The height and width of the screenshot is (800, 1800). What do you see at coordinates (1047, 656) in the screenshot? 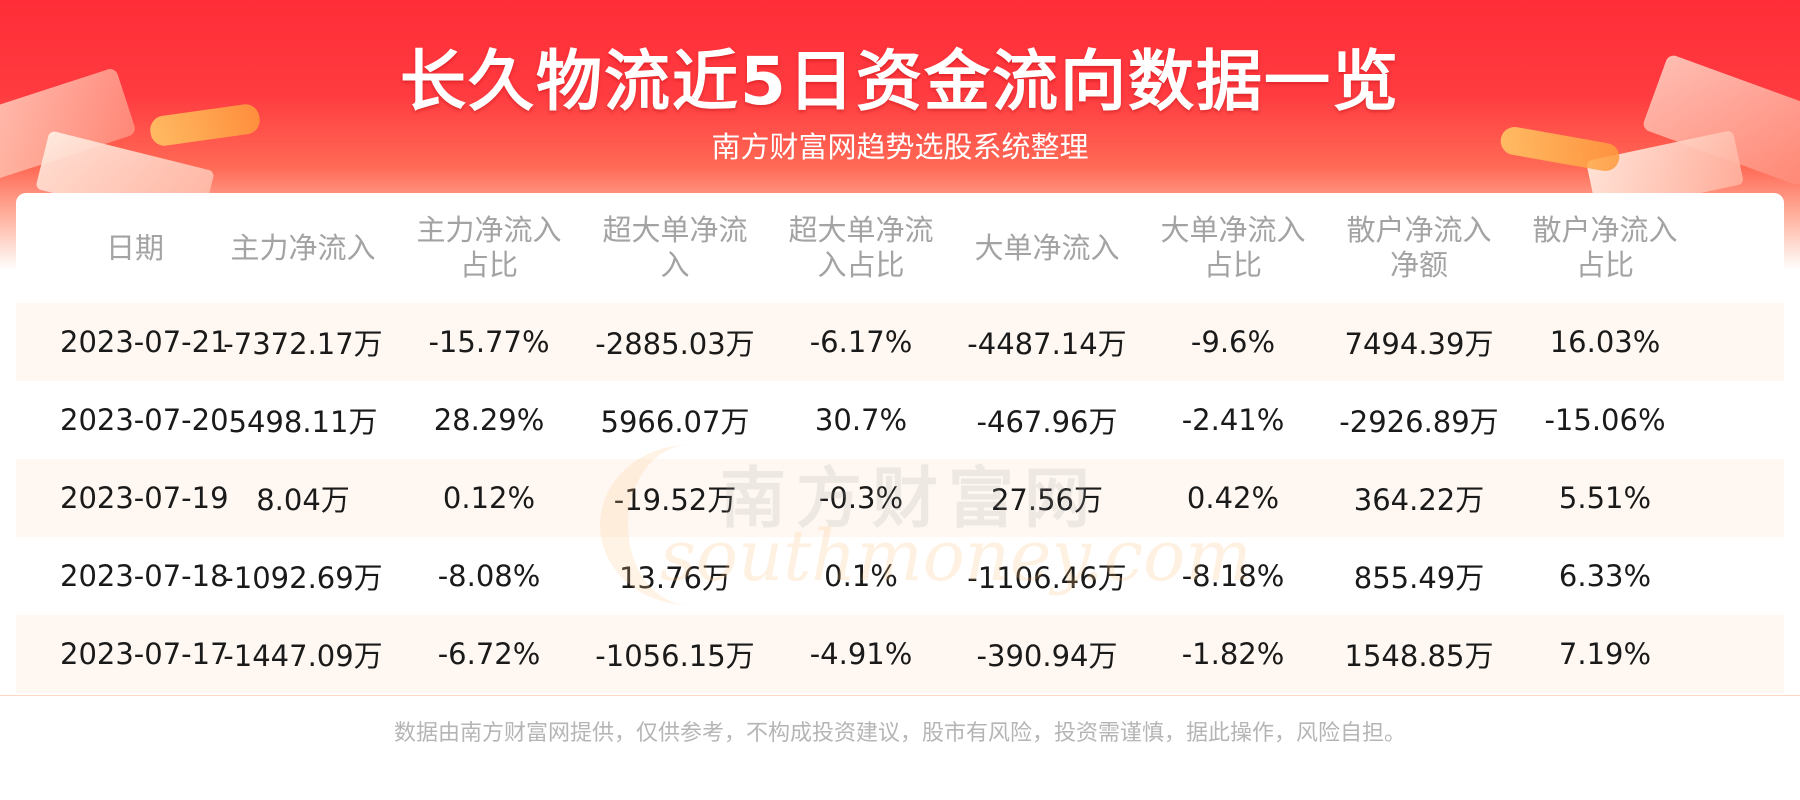
I see `value-cell: -390.94万` at bounding box center [1047, 656].